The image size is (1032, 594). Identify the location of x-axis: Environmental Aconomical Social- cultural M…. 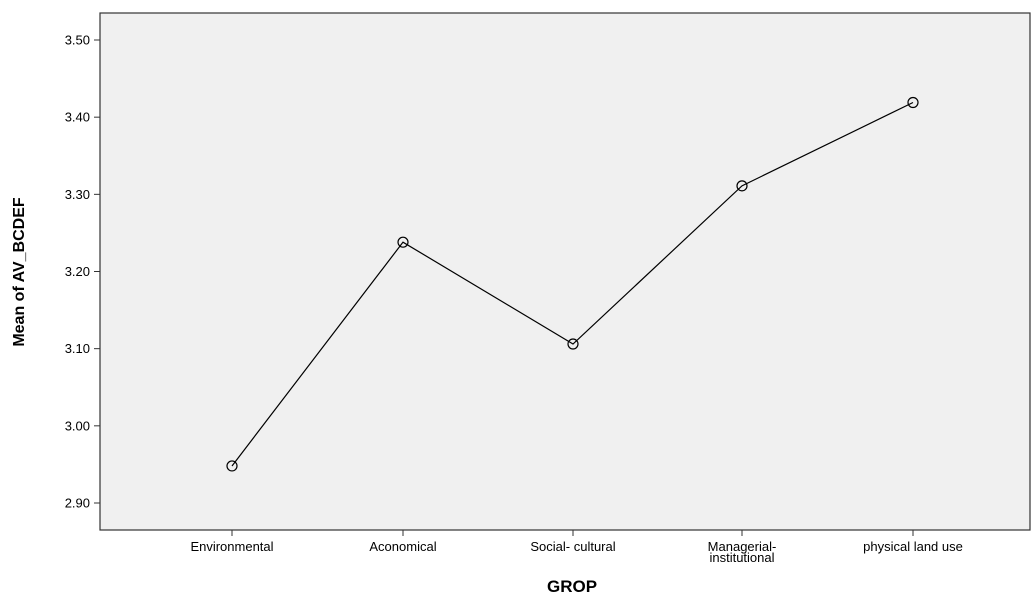
(576, 547).